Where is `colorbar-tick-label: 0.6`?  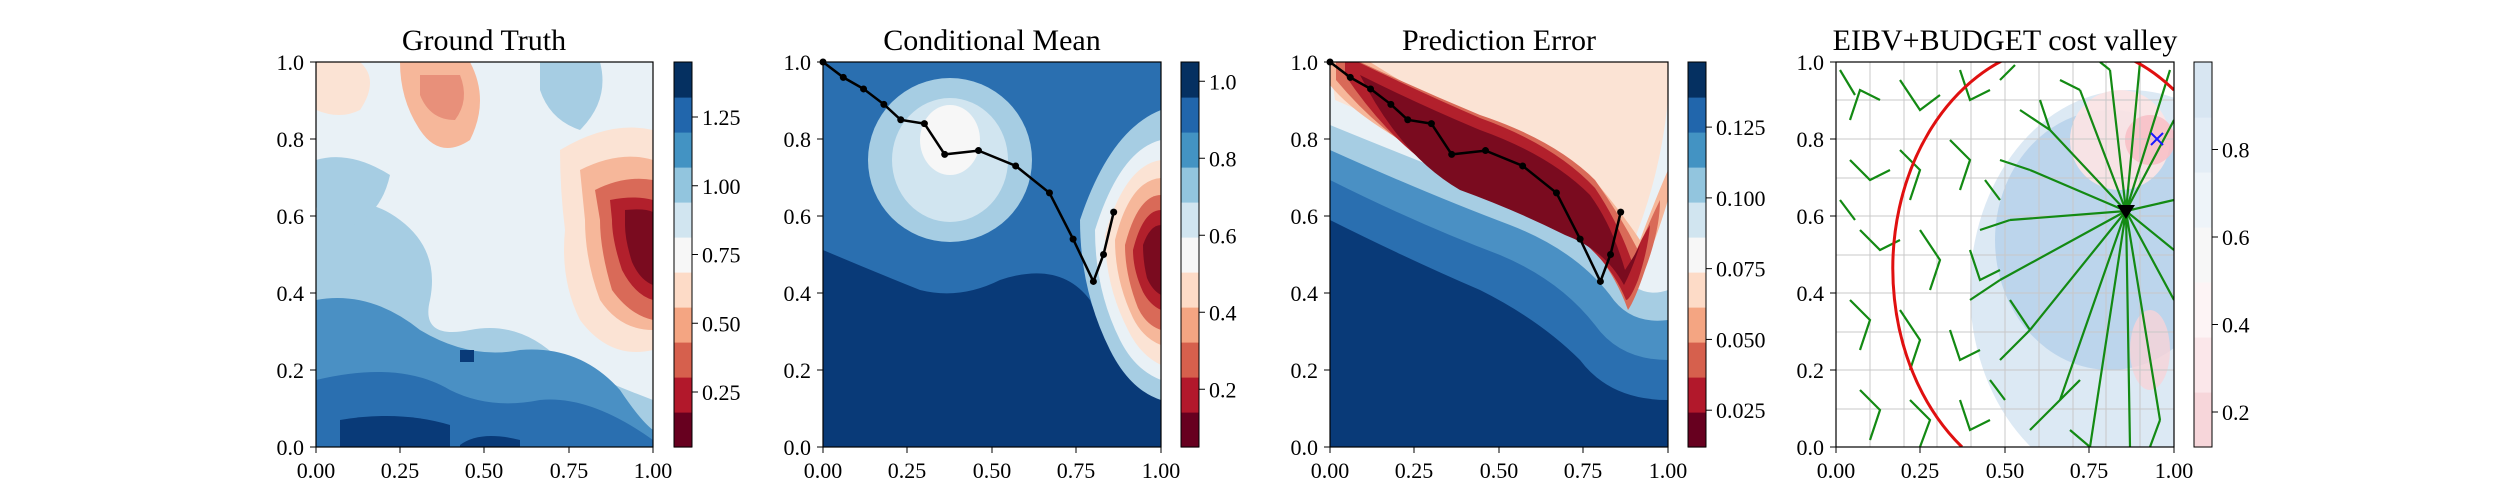 colorbar-tick-label: 0.6 is located at coordinates (1223, 235).